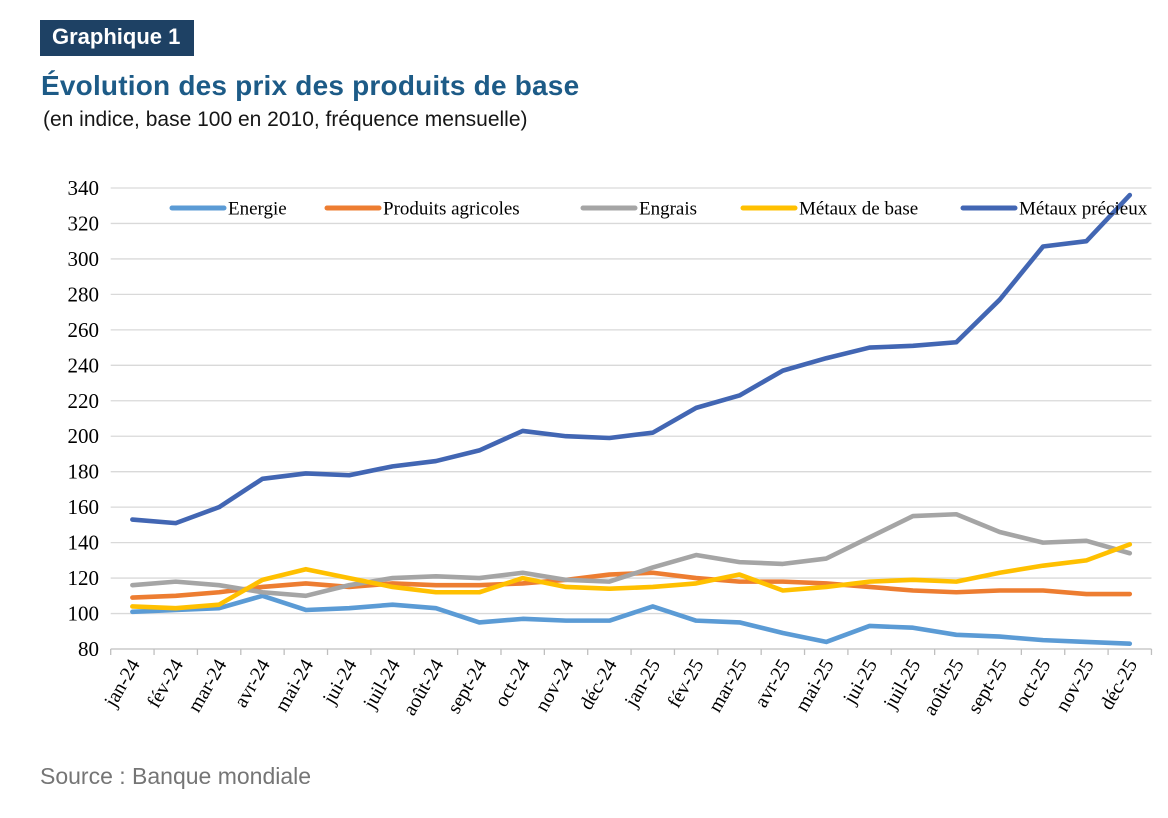 Image resolution: width=1168 pixels, height=818 pixels. I want to click on x-axis-label: mar-24, so click(208, 686).